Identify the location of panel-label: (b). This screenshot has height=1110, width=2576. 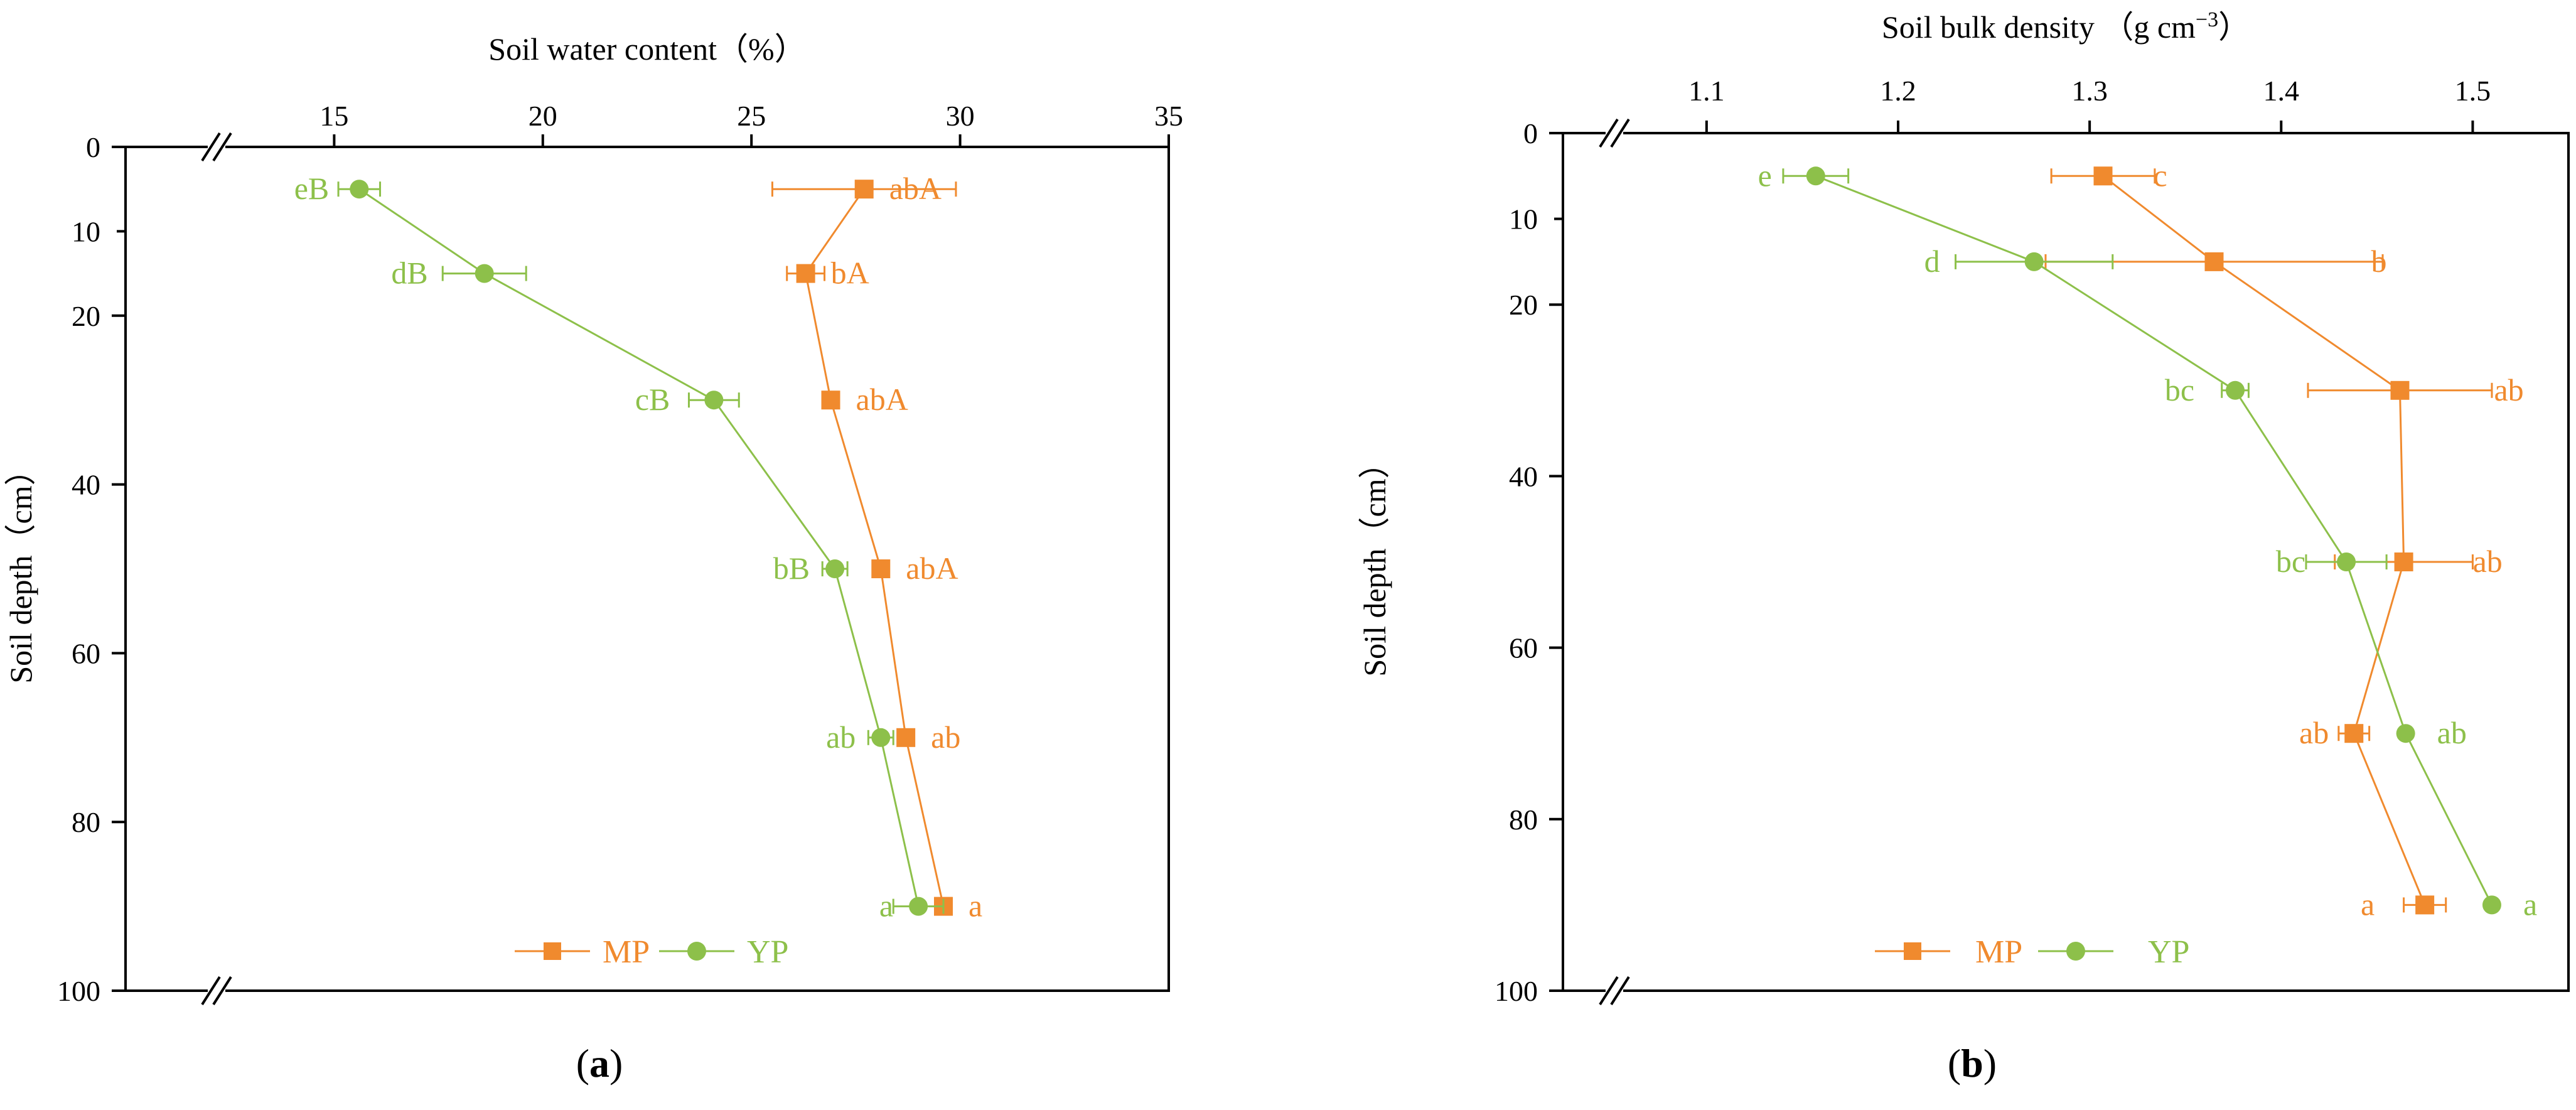
(1972, 1063).